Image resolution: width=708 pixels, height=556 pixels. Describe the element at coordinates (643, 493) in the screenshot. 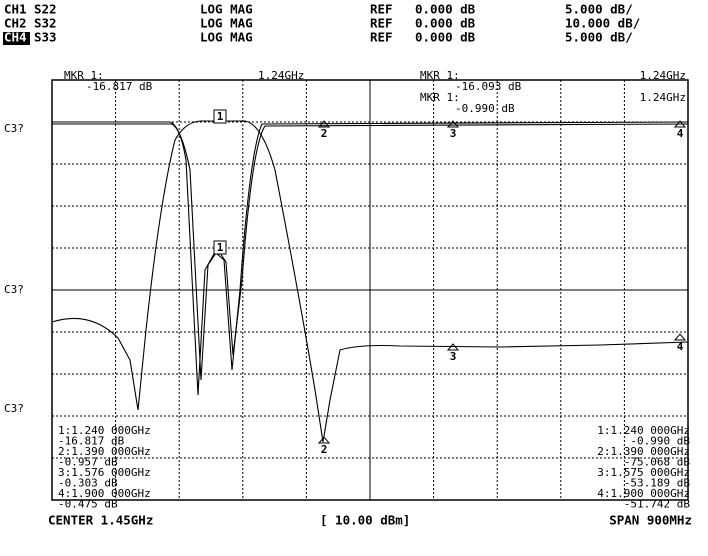

I see `readout-right: 4:1.900 000GHz` at that location.